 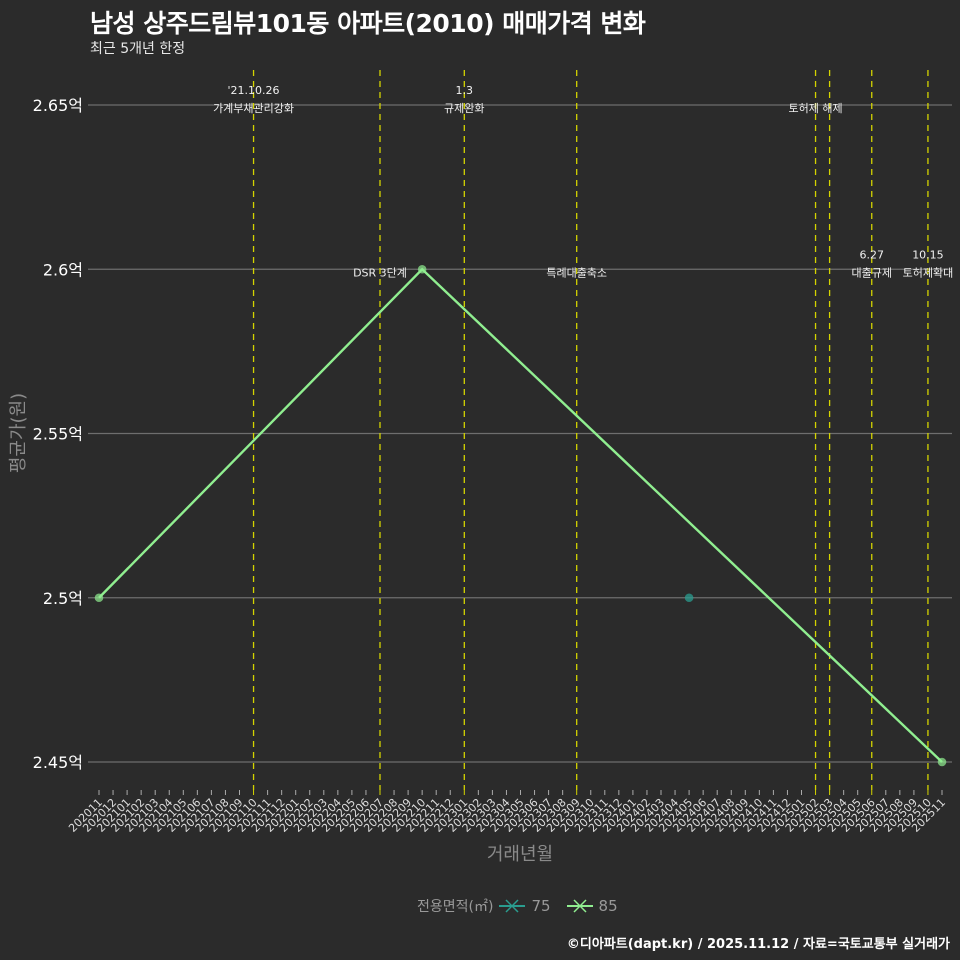 What do you see at coordinates (63, 269) in the screenshot?
I see `y-tick-label: 2.6억` at bounding box center [63, 269].